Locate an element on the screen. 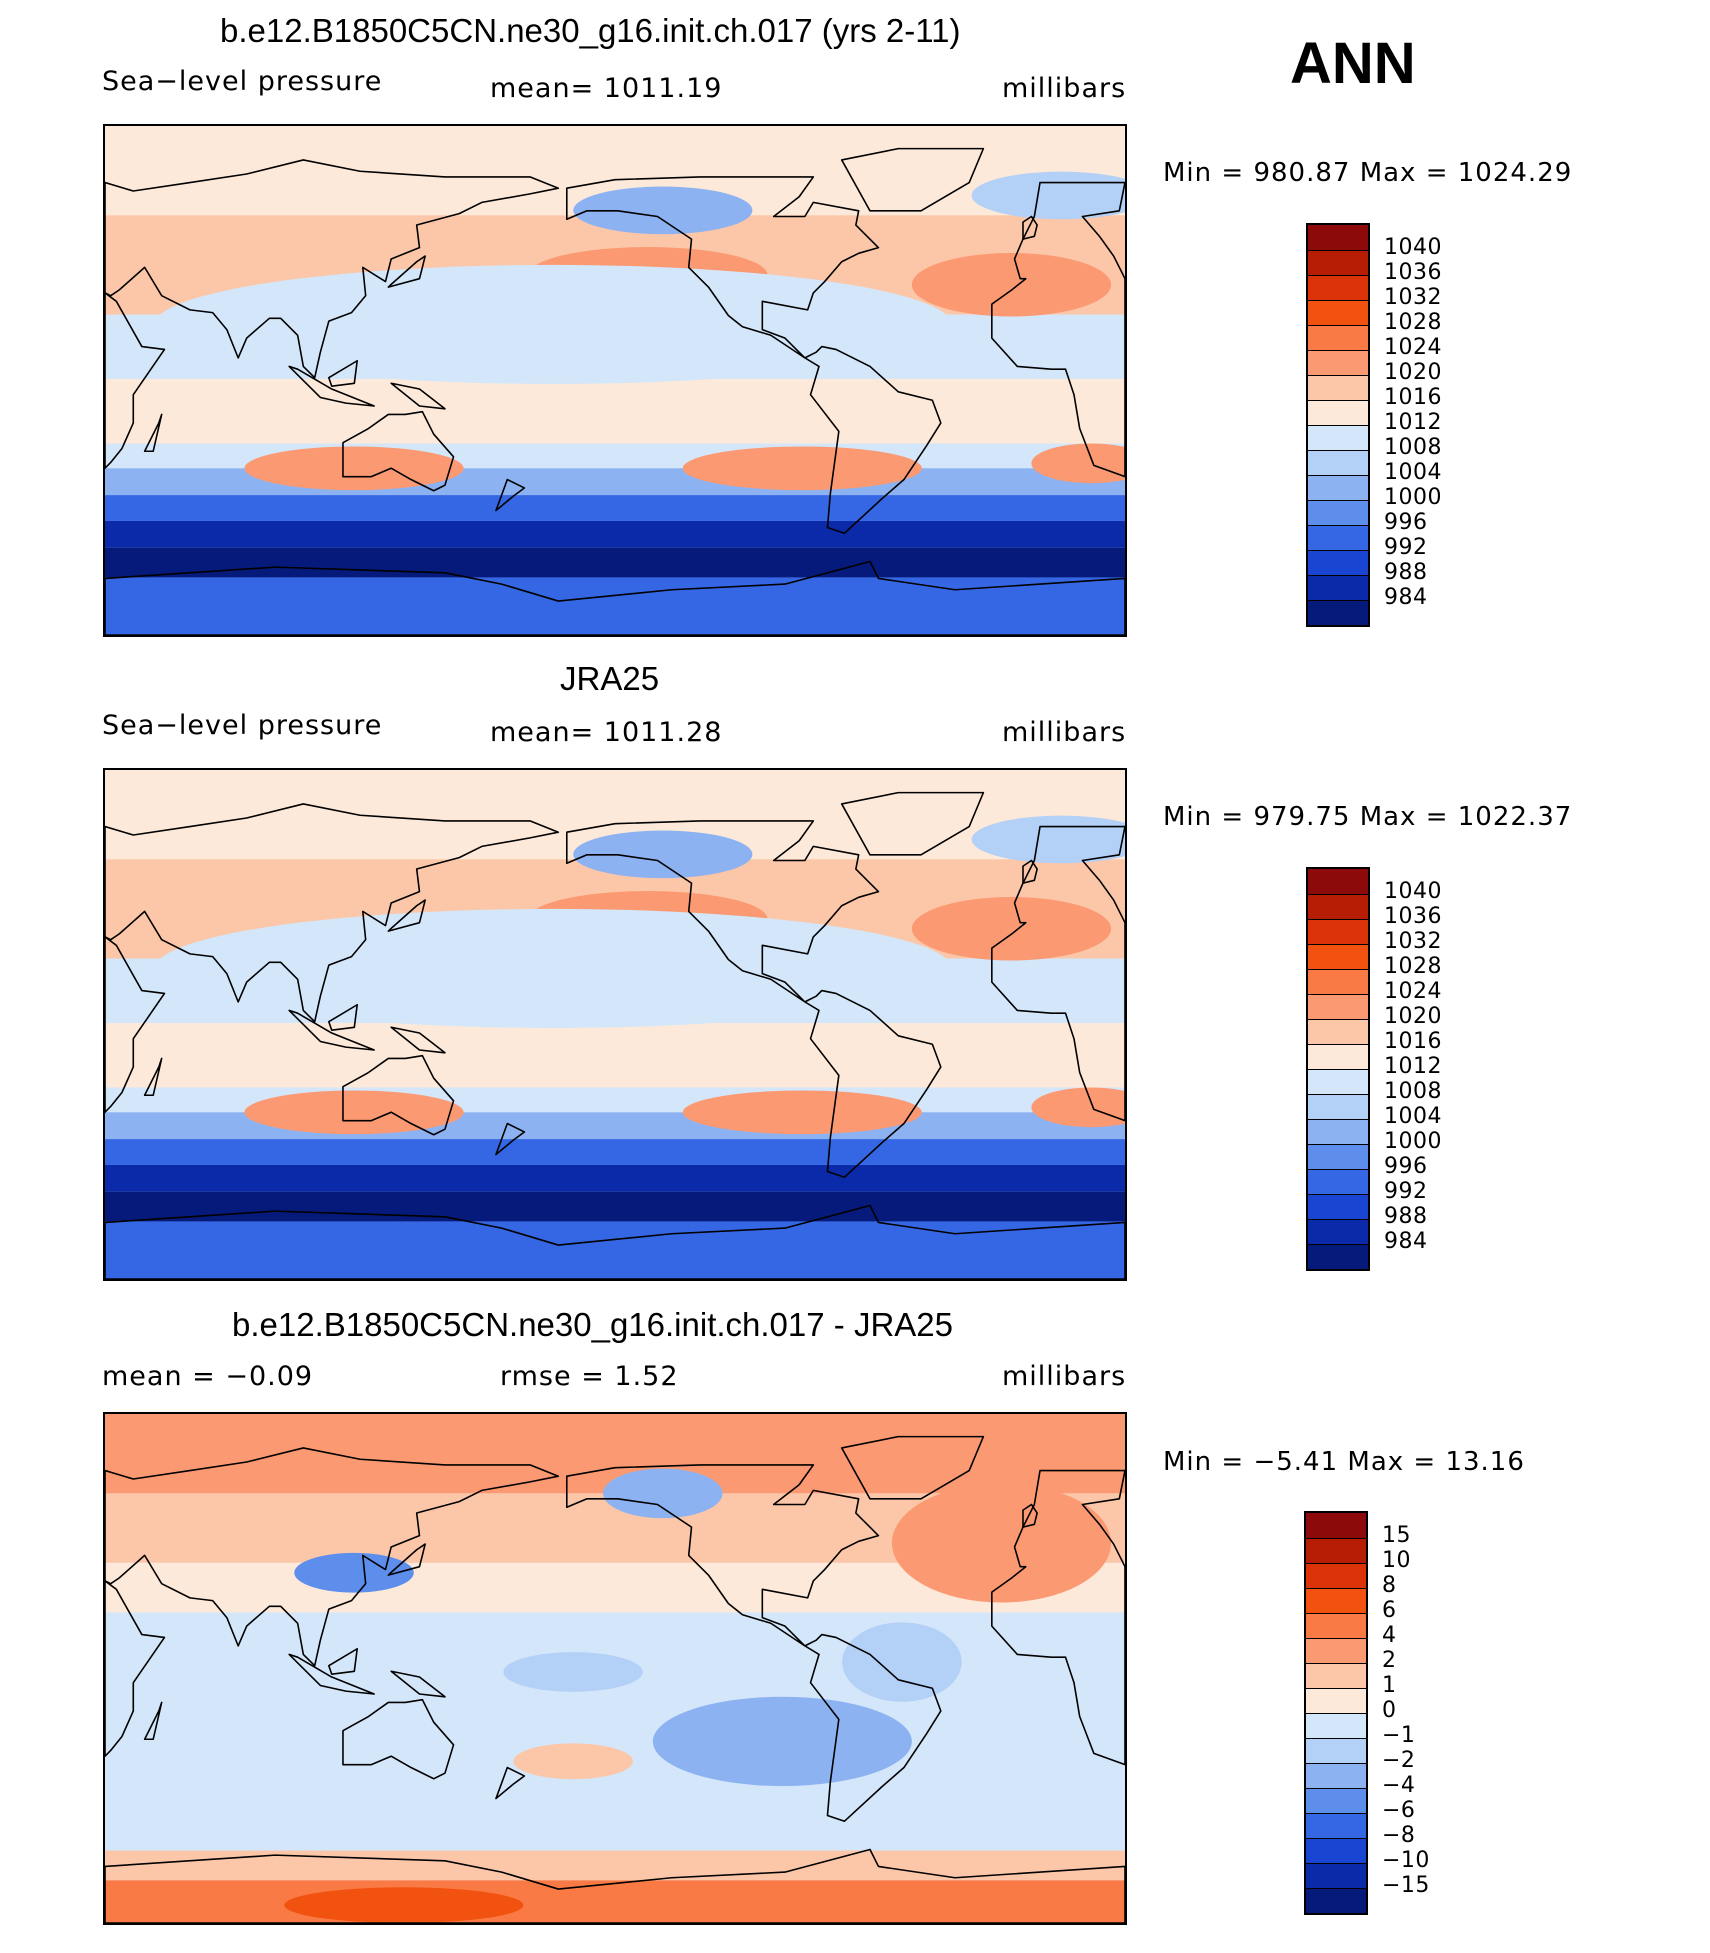 The height and width of the screenshot is (1953, 1710). panel-diff-rmse: rmse = 1.52 is located at coordinates (589, 1376).